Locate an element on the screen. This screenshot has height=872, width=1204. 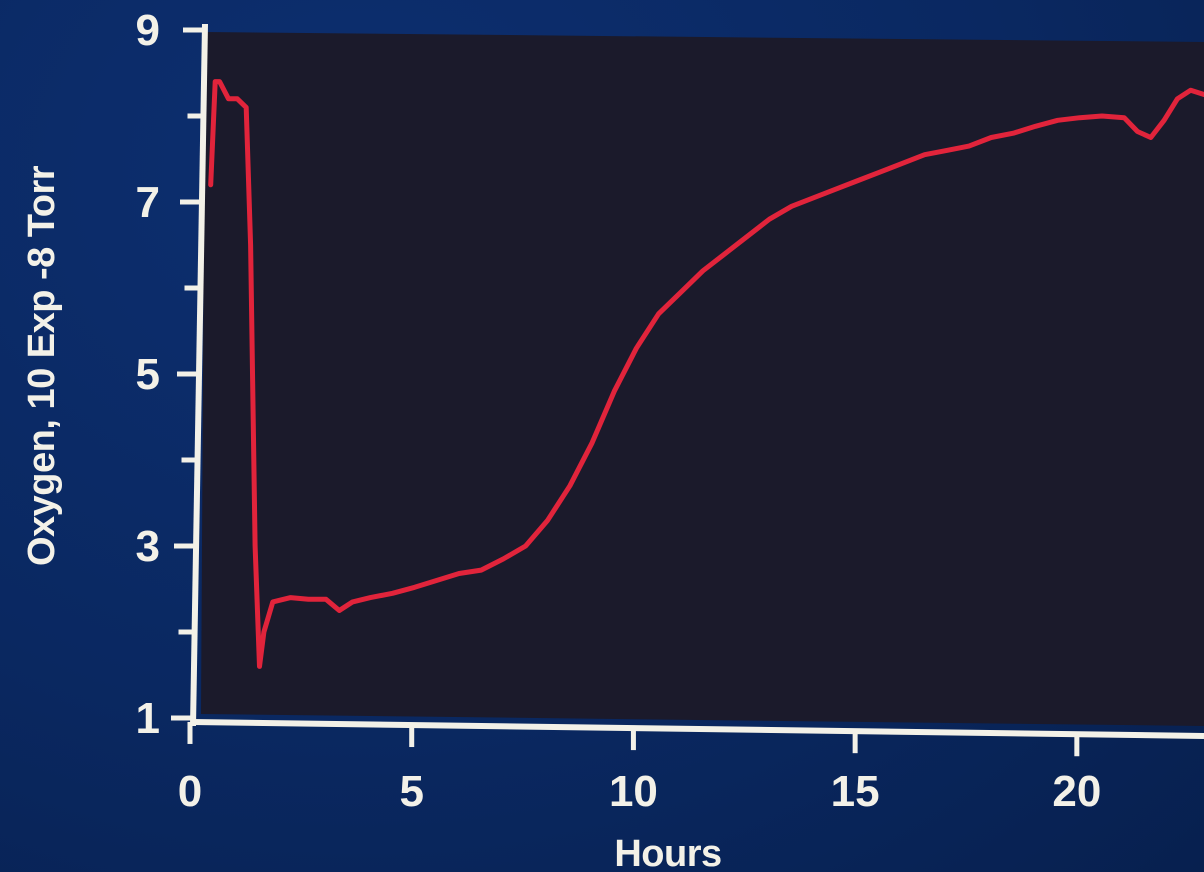
y-tick-label: 7 is located at coordinates (148, 202).